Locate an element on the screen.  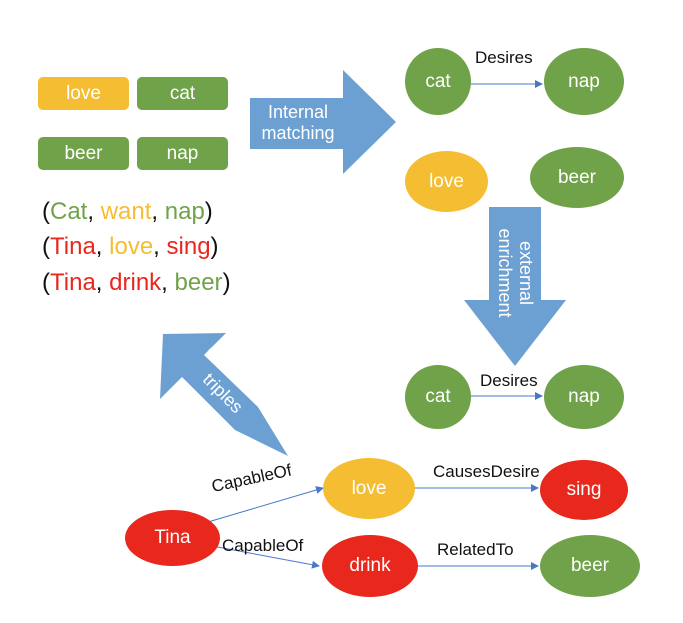
internal-matching-label: Internal matching is located at coordinates (298, 123).